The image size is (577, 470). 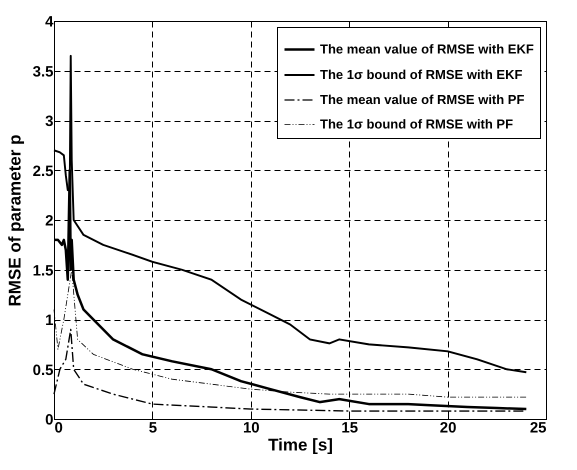 What do you see at coordinates (153, 428) in the screenshot?
I see `x-tick-label: 5` at bounding box center [153, 428].